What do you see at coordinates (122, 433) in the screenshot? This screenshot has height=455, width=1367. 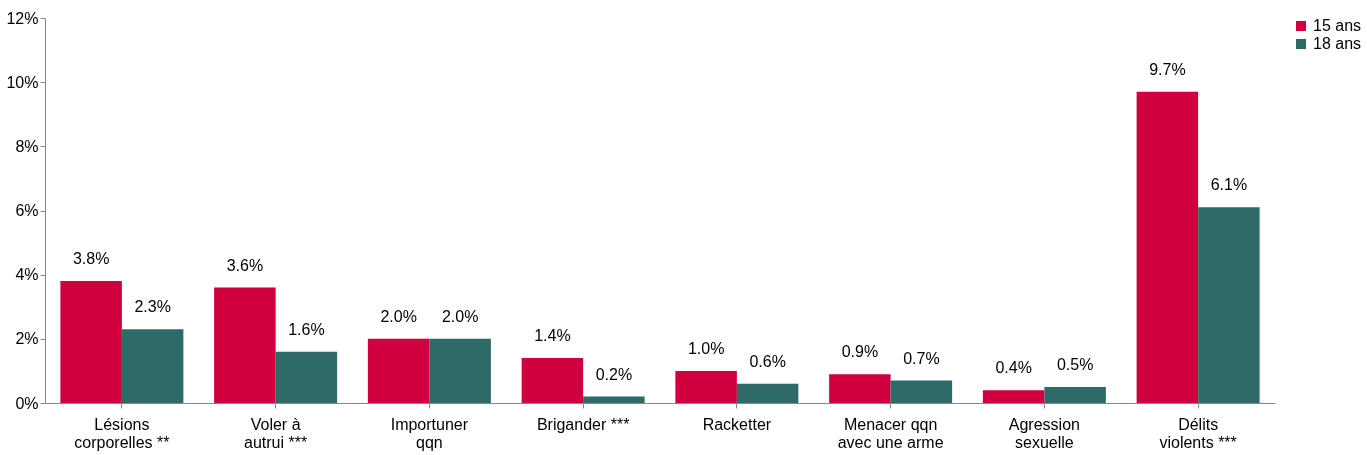 I see `x-tick-label: Lésions corporelles **` at bounding box center [122, 433].